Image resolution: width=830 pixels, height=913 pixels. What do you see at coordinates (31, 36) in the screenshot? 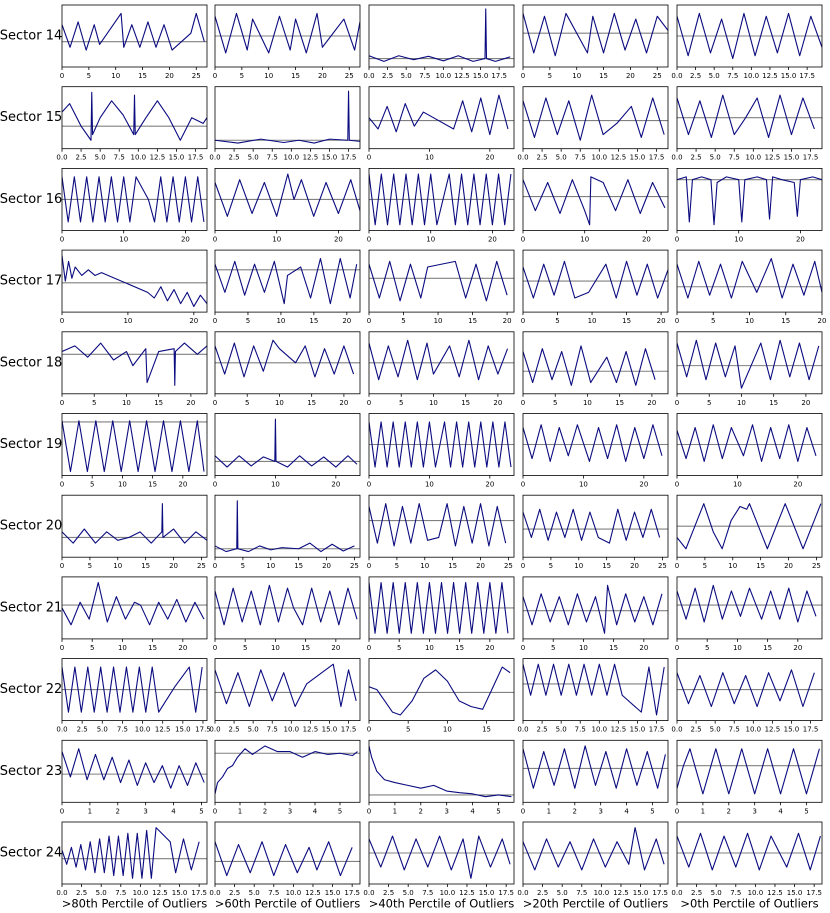
I see `row-label: Sector 14` at bounding box center [31, 36].